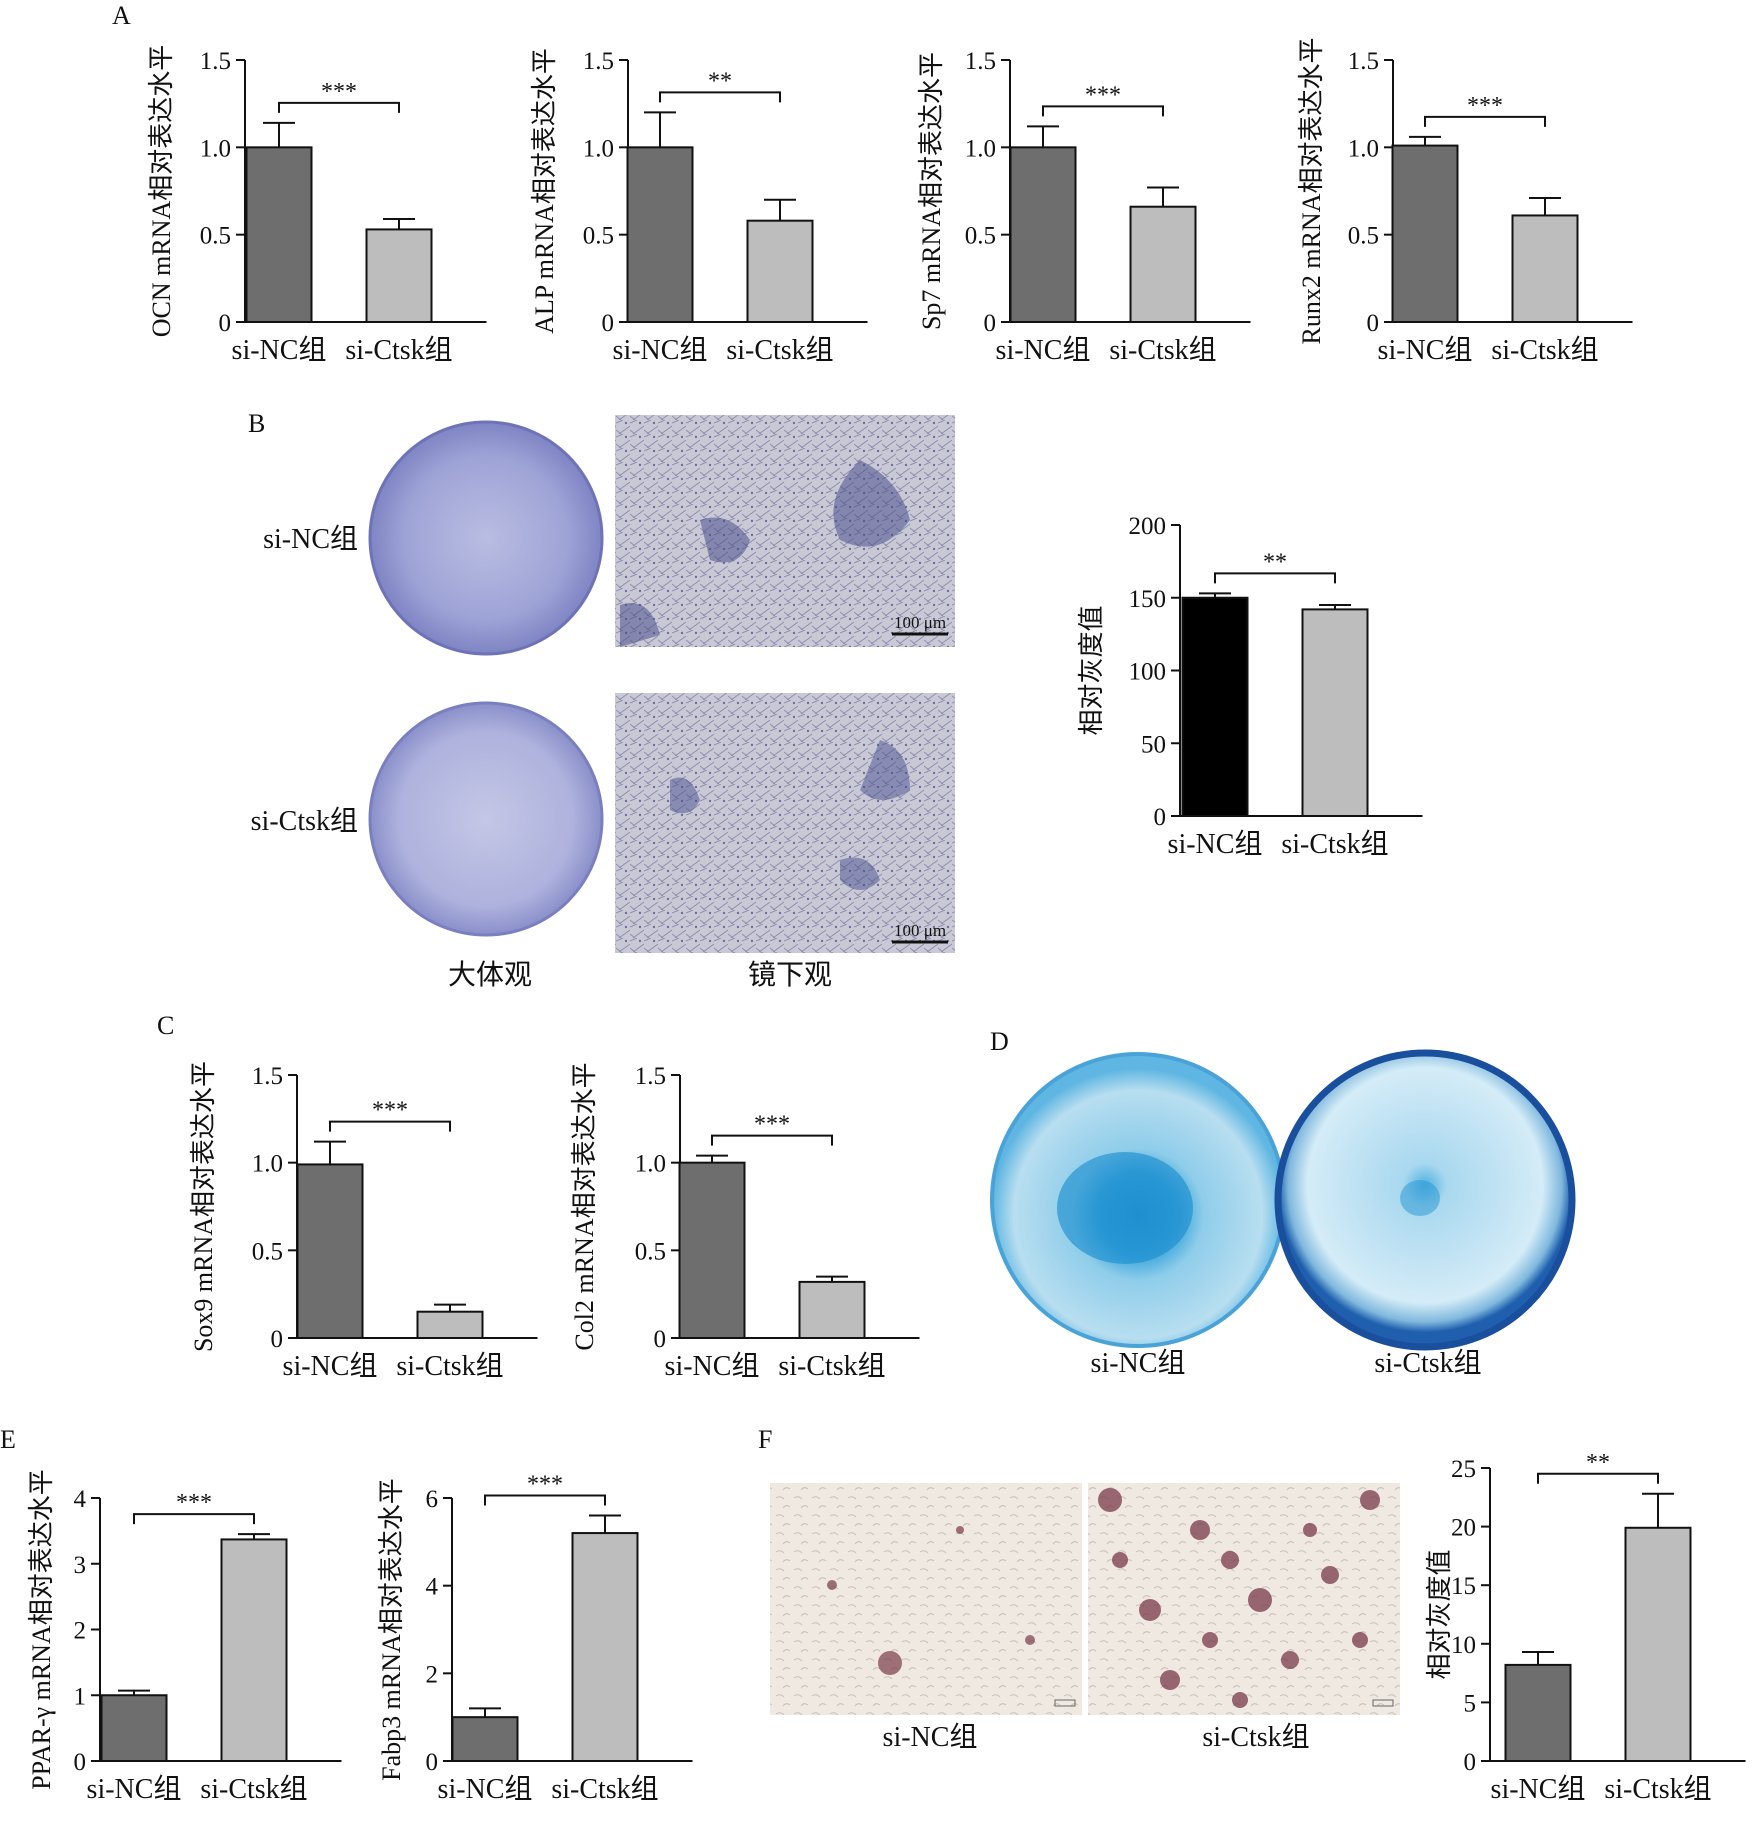 Image resolution: width=1761 pixels, height=1826 pixels. Describe the element at coordinates (1335, 713) in the screenshot. I see `bar-b1-si-ctsk` at that location.